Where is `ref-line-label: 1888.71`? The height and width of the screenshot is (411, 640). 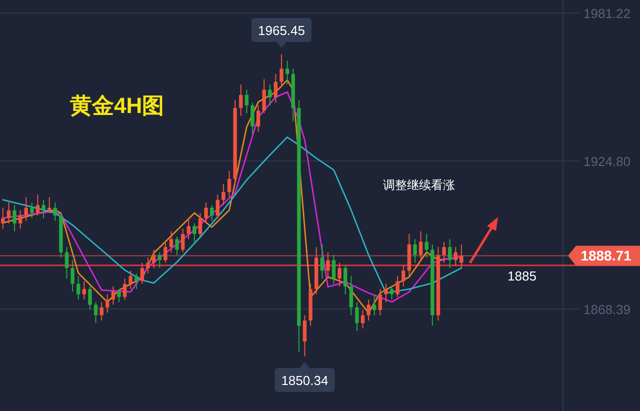
ref-line-label: 1888.71 is located at coordinates (606, 256).